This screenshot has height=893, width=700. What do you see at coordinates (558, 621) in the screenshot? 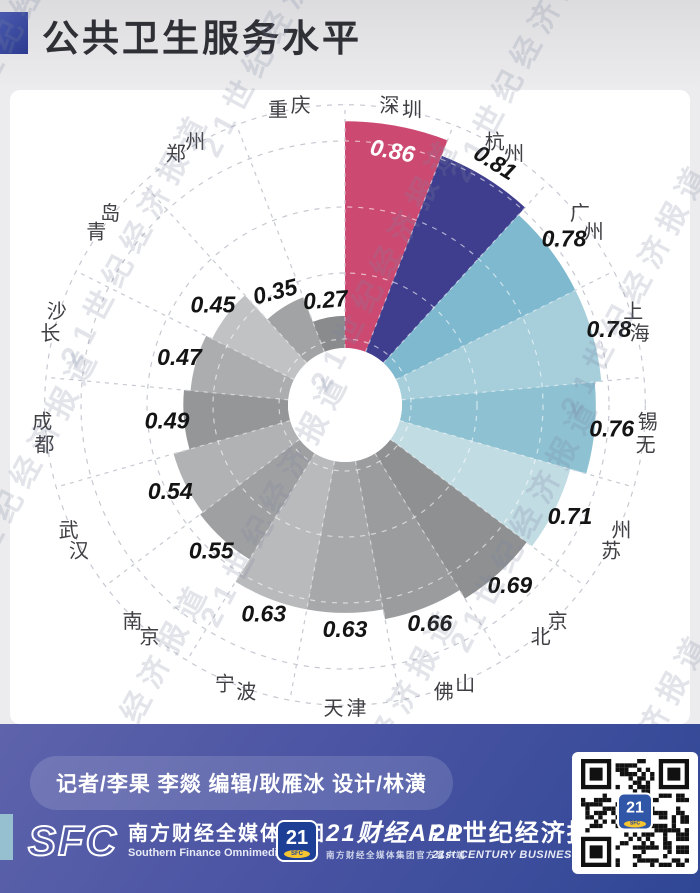
I see `city-label-北京-1: 京` at bounding box center [558, 621].